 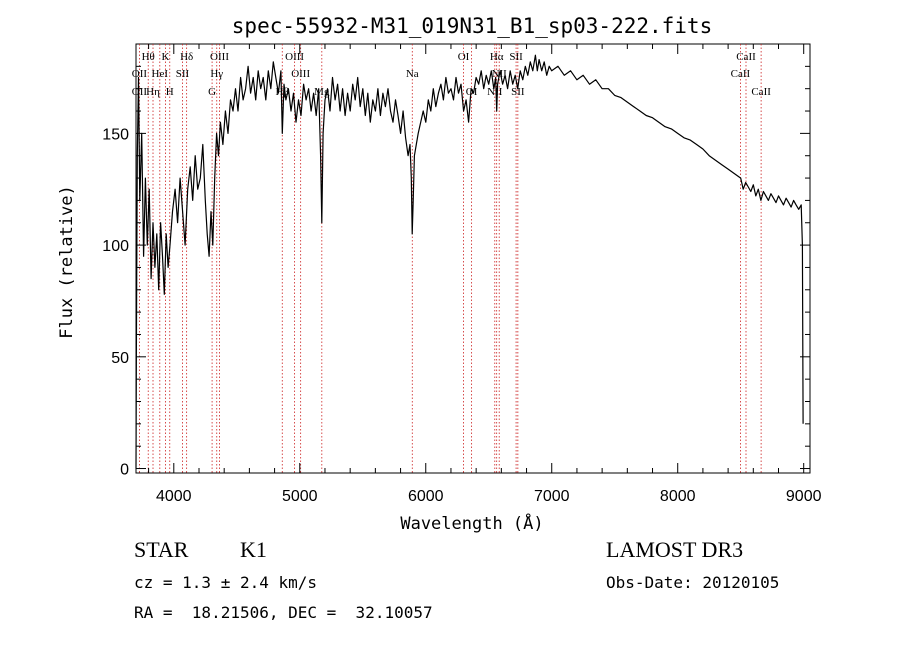 What do you see at coordinates (148, 57) in the screenshot?
I see `marker-label: Hθ` at bounding box center [148, 57].